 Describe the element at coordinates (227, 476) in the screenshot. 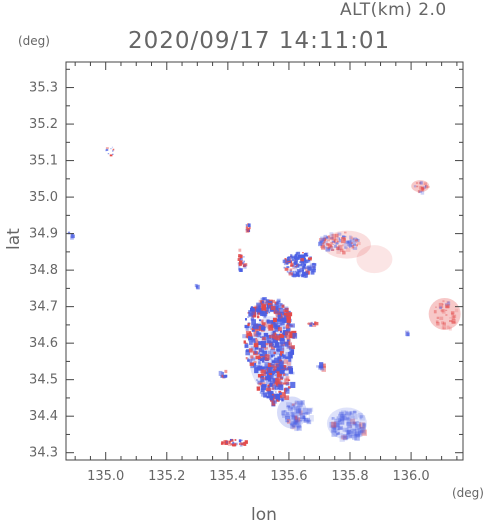

I see `x-tick-label: 135.4` at that location.